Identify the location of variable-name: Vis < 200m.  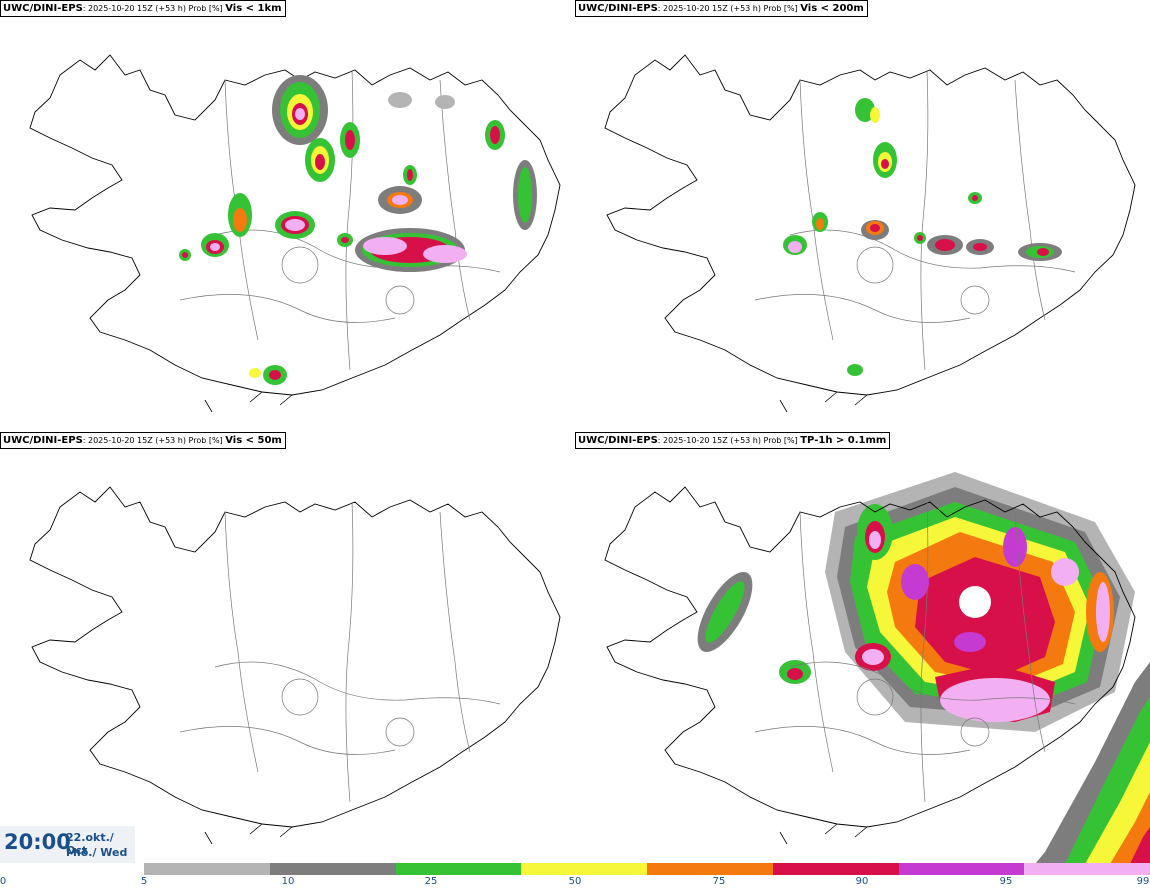
(832, 8).